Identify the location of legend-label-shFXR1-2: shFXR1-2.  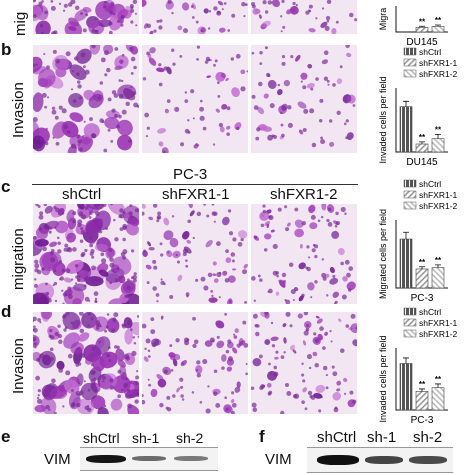
(438, 334).